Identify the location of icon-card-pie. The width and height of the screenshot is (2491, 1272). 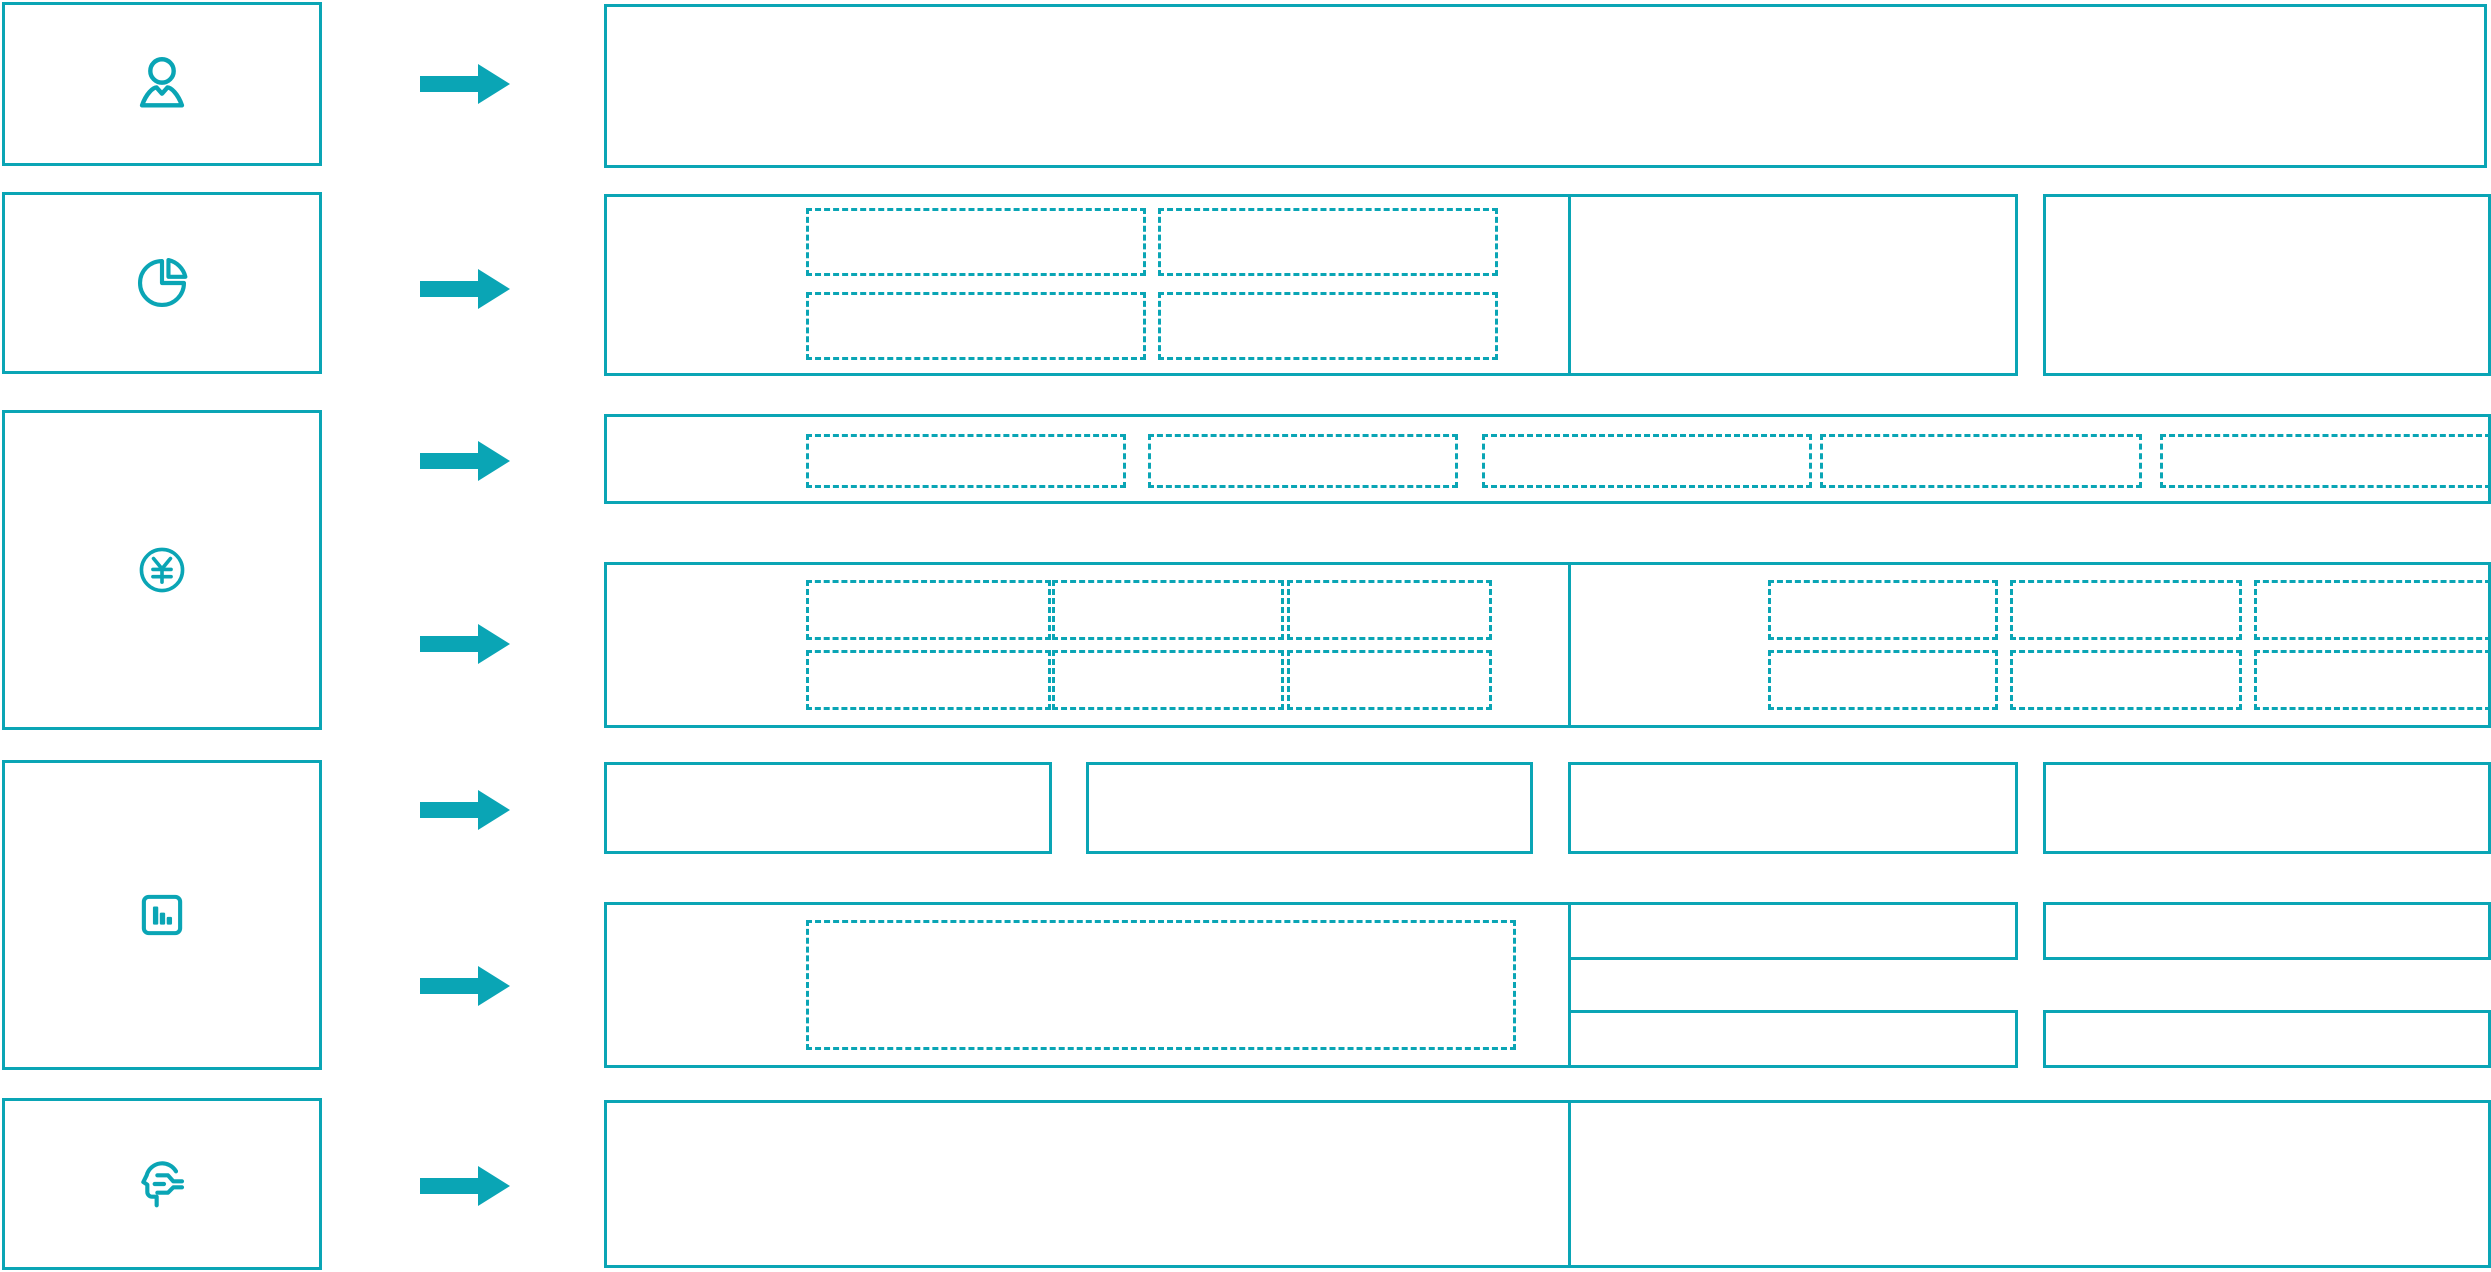
(162, 283).